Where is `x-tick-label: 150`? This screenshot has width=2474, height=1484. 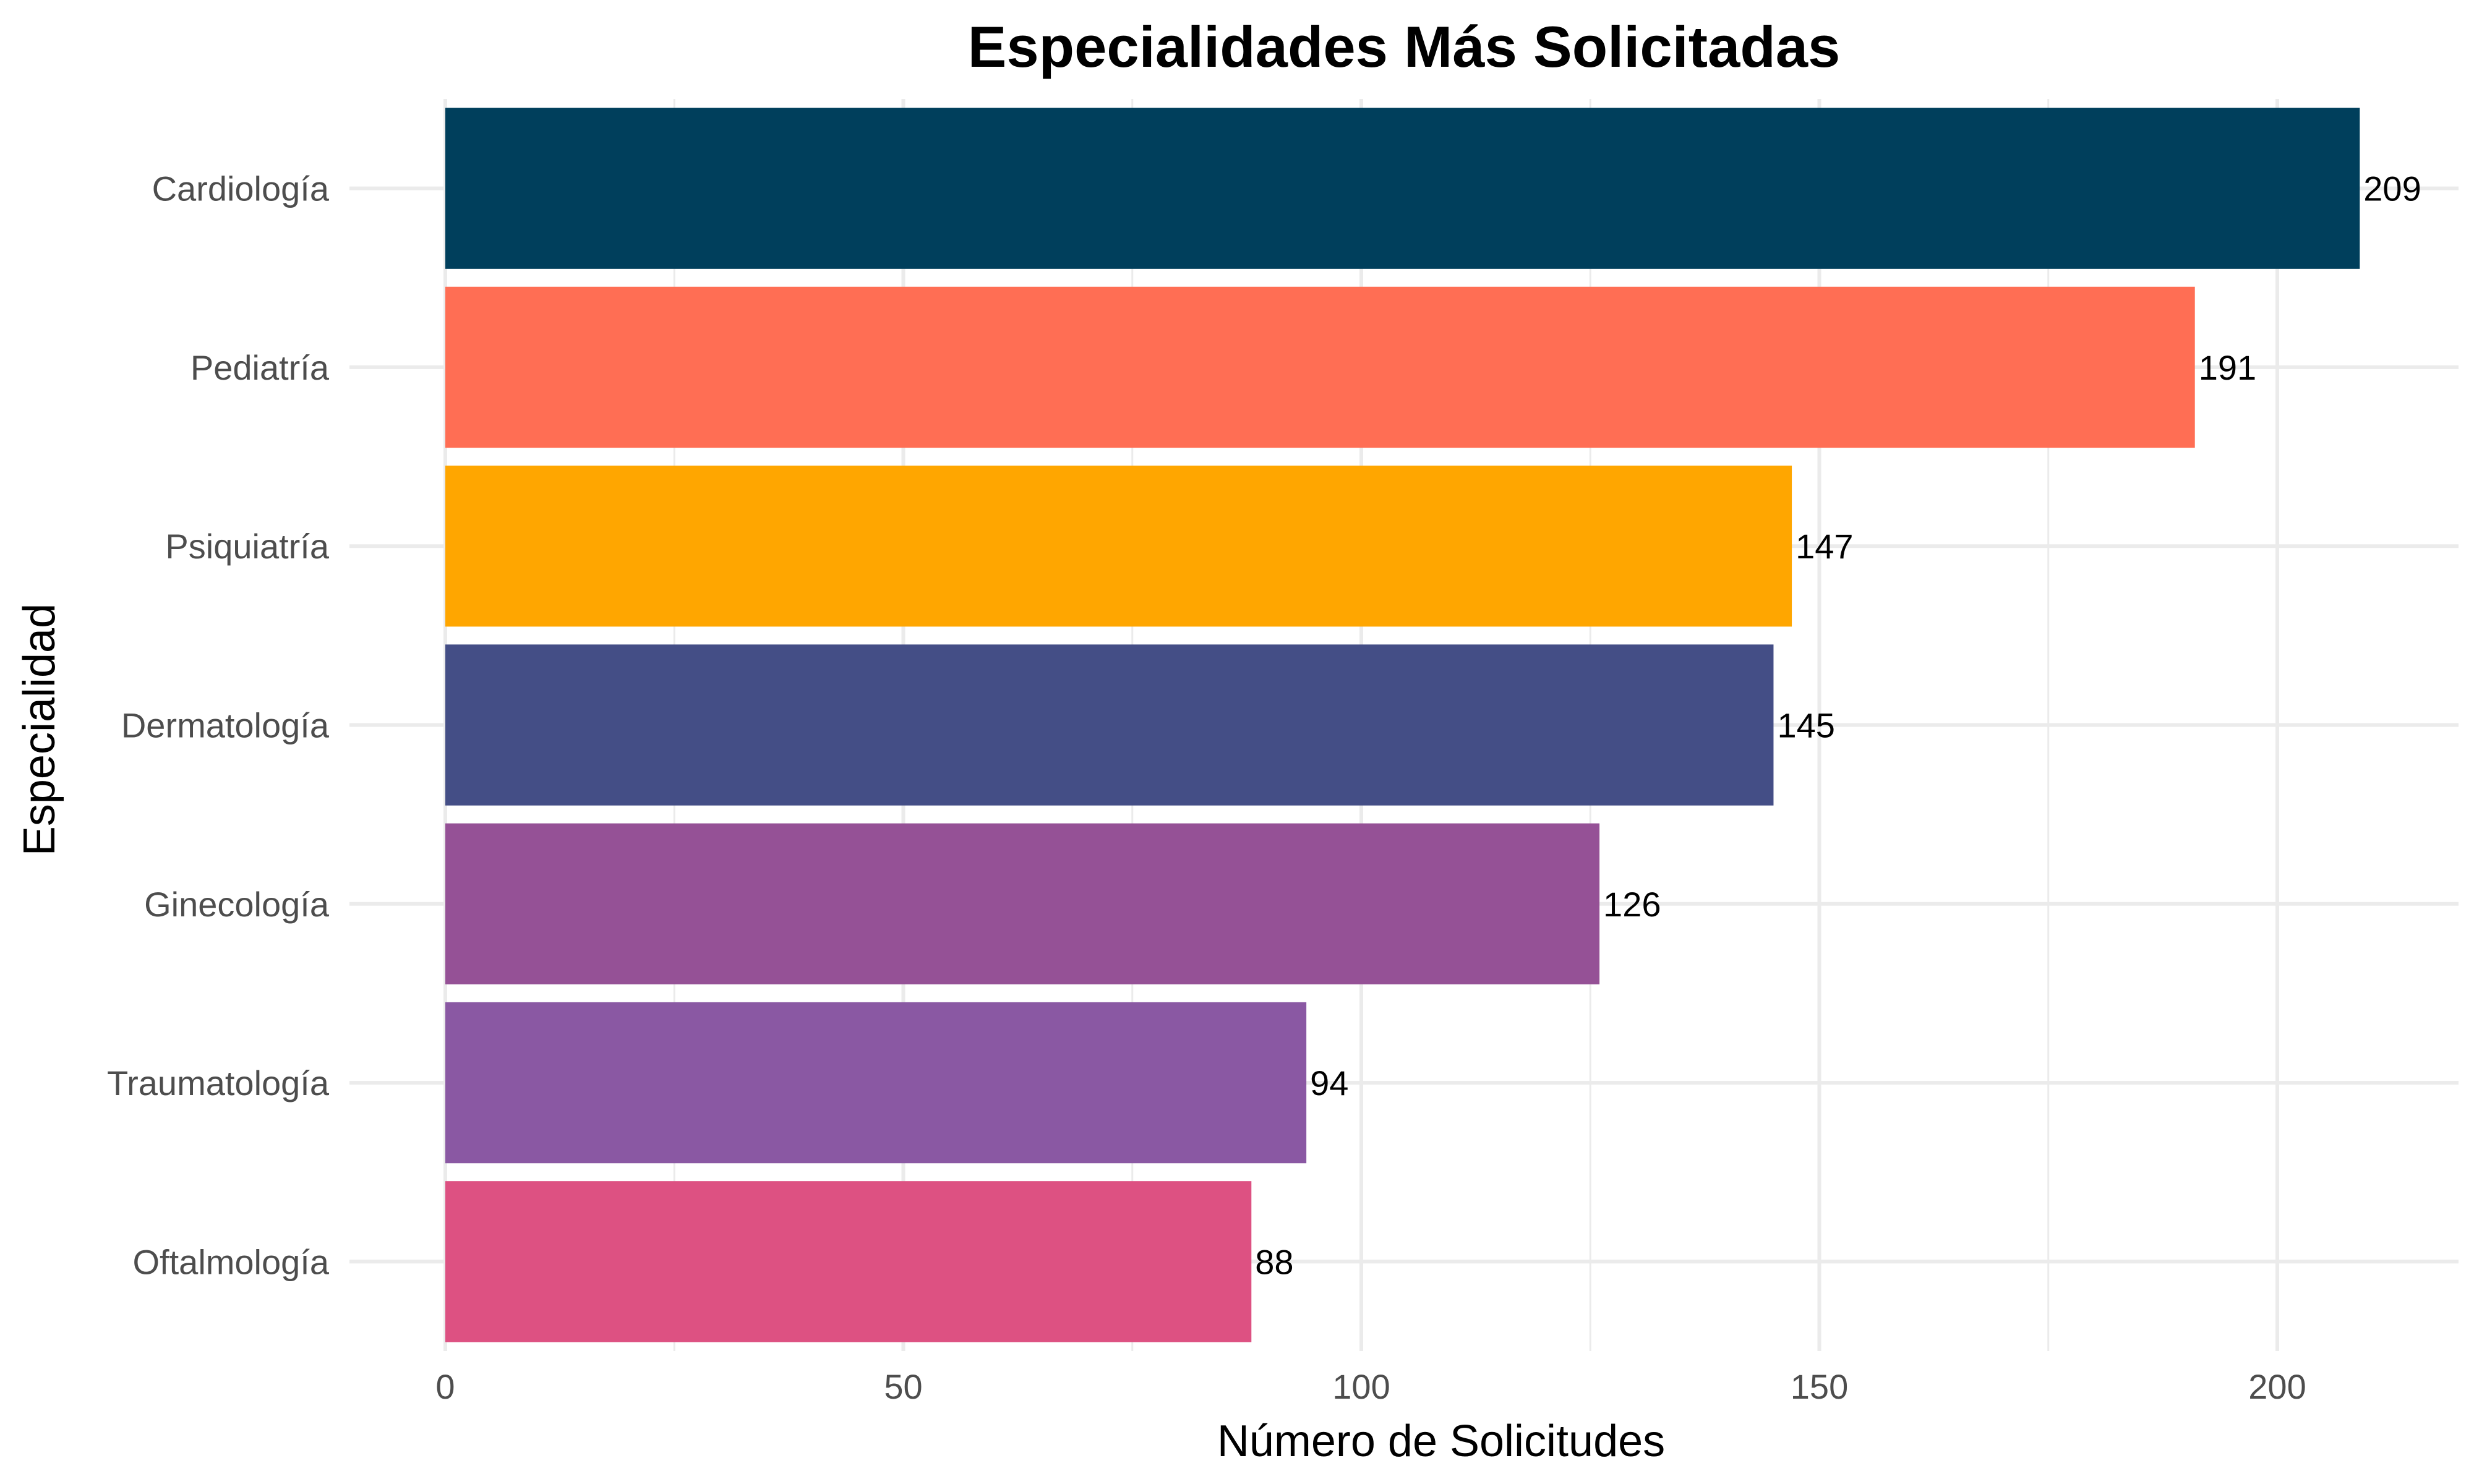 x-tick-label: 150 is located at coordinates (1819, 1386).